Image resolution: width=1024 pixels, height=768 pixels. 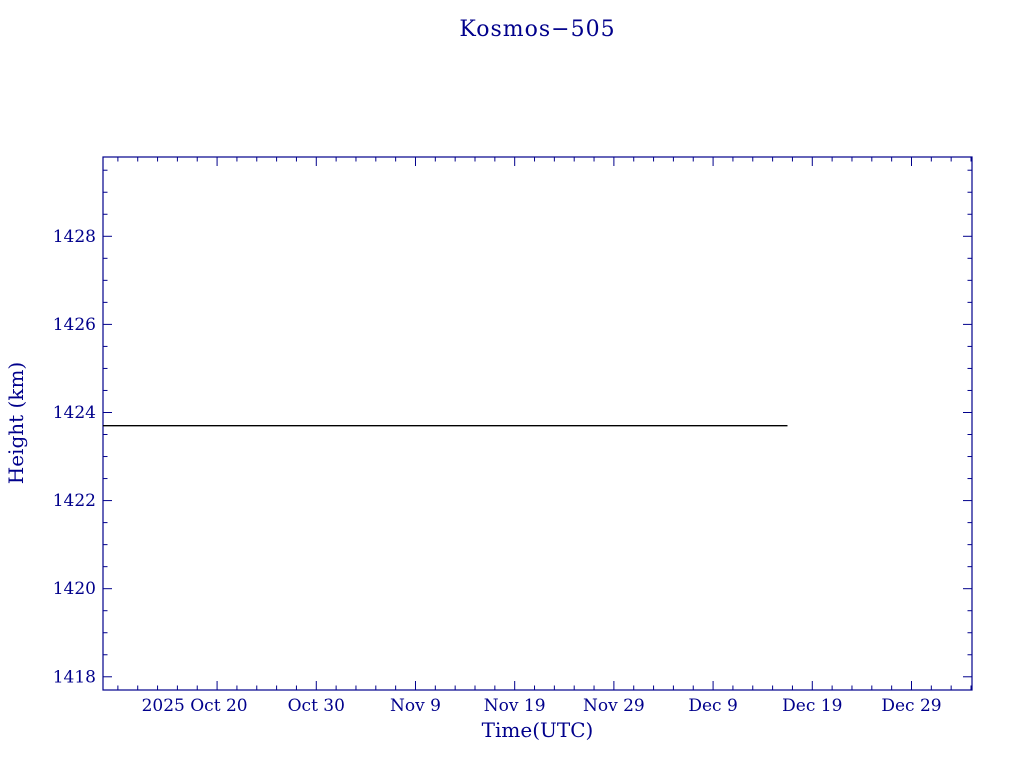 I want to click on y-axis-label: Height (km), so click(x=16, y=423).